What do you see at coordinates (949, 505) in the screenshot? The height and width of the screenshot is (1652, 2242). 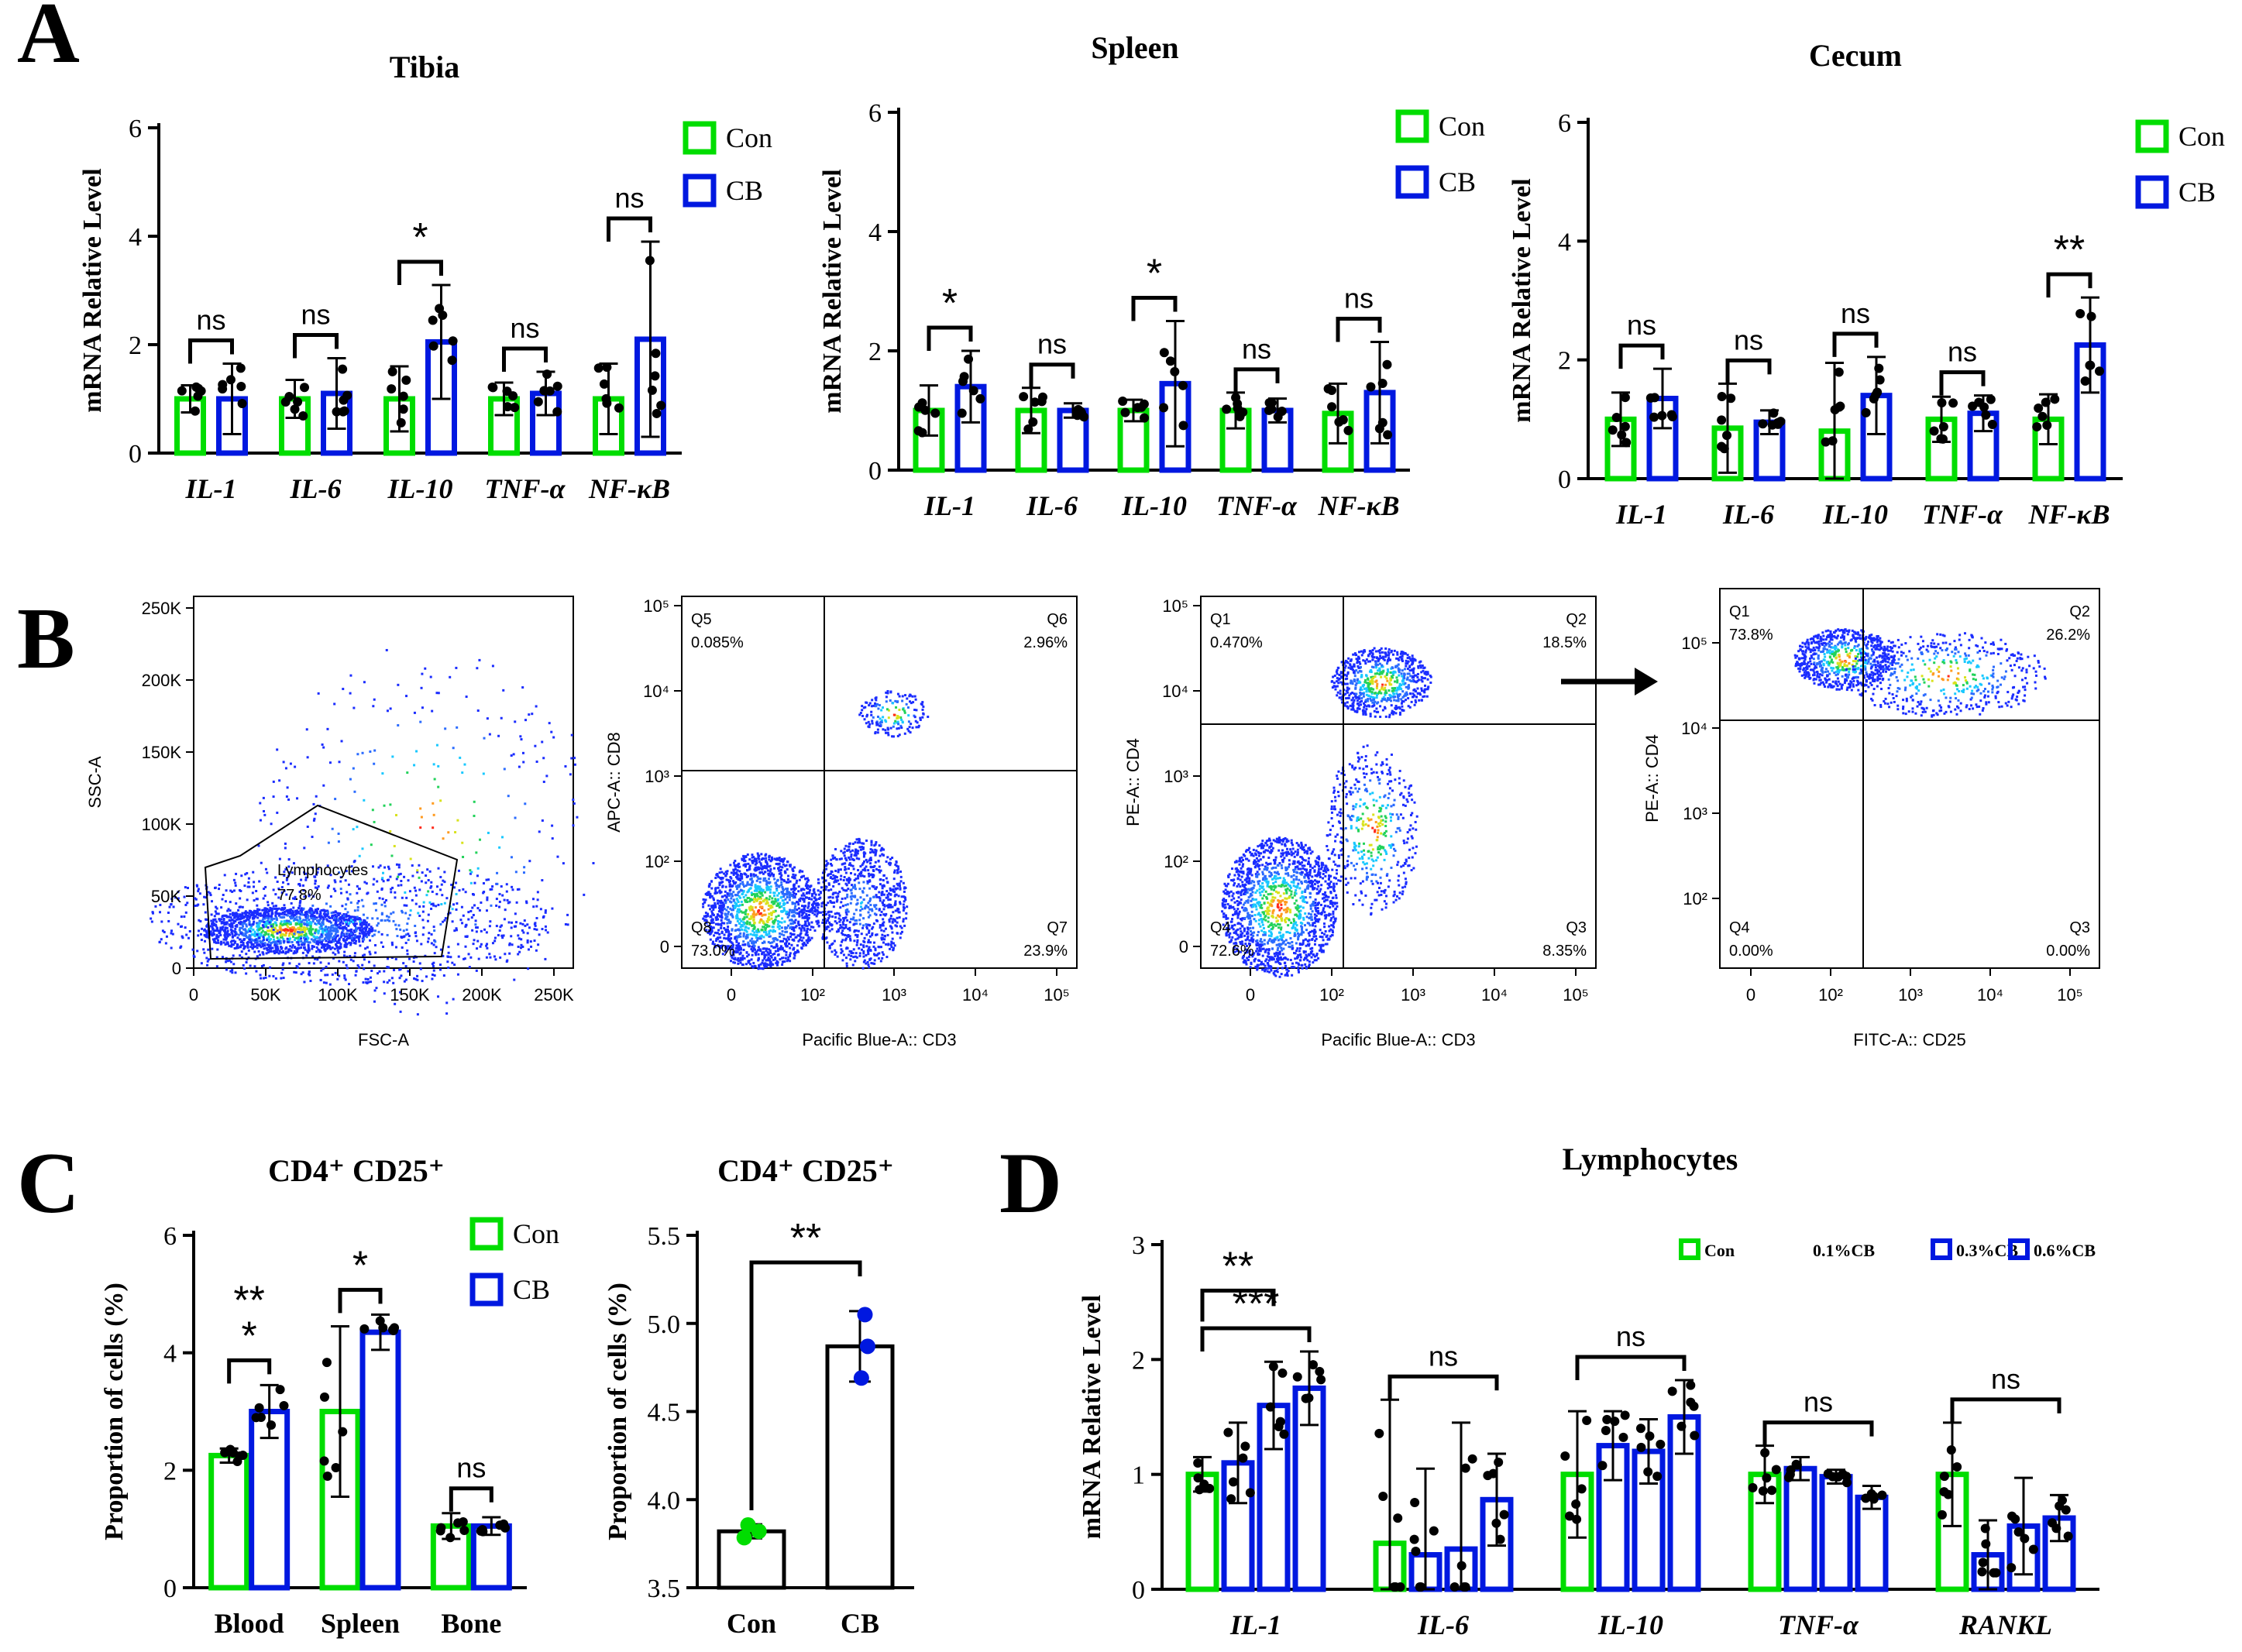 I see `x-category-label: IL-1` at bounding box center [949, 505].